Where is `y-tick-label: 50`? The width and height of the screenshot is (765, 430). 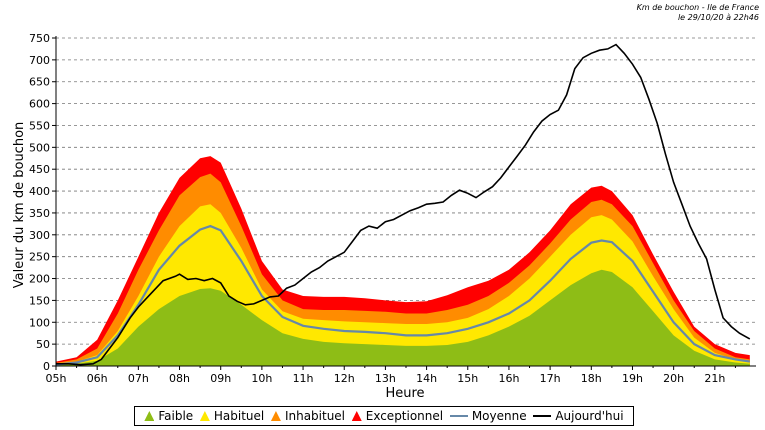 y-tick-label: 50 is located at coordinates (43, 344).